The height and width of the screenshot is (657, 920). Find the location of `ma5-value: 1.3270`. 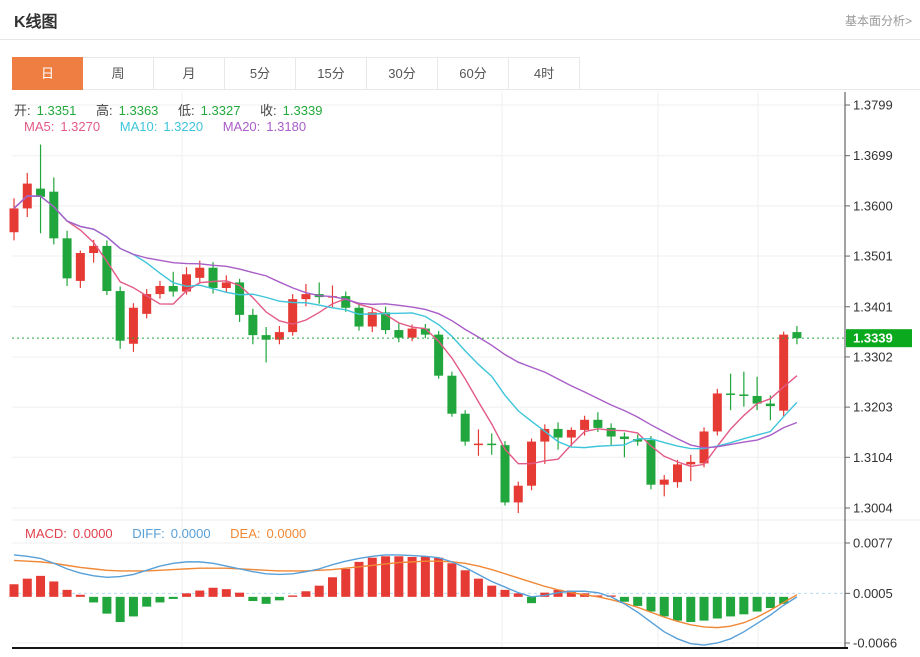

ma5-value: 1.3270 is located at coordinates (80, 126).